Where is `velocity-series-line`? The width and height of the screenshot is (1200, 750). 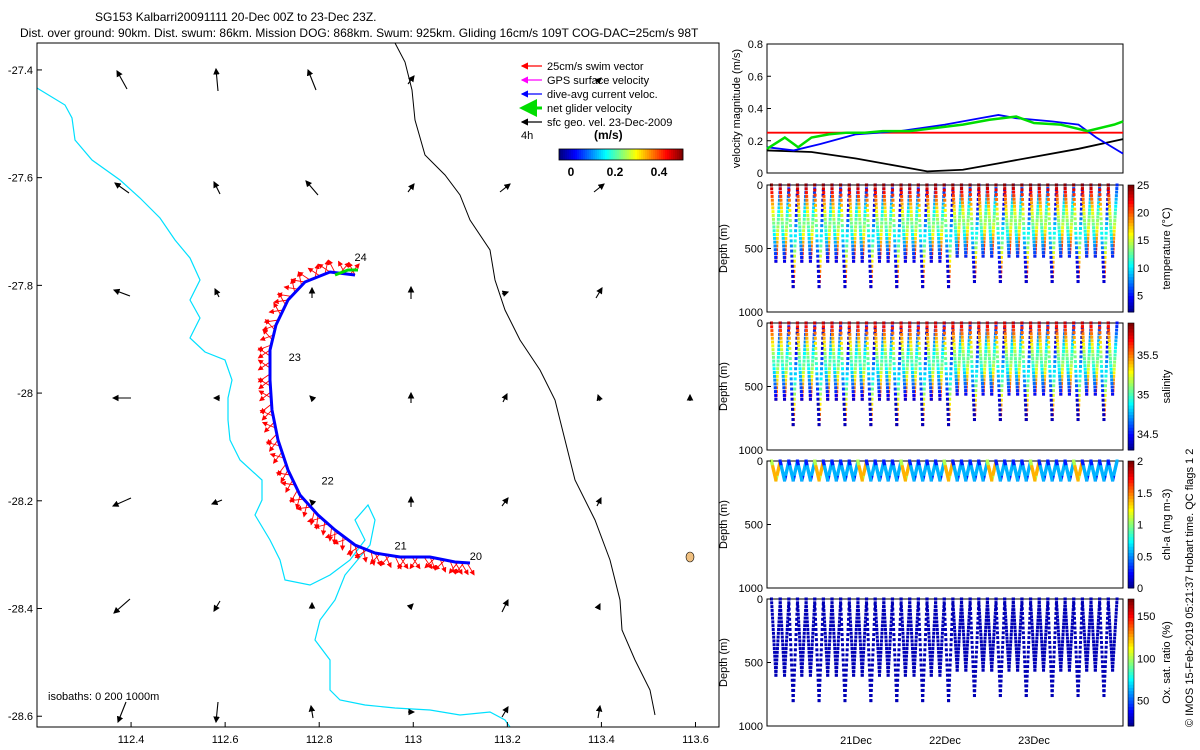
velocity-series-line is located at coordinates (945, 134).